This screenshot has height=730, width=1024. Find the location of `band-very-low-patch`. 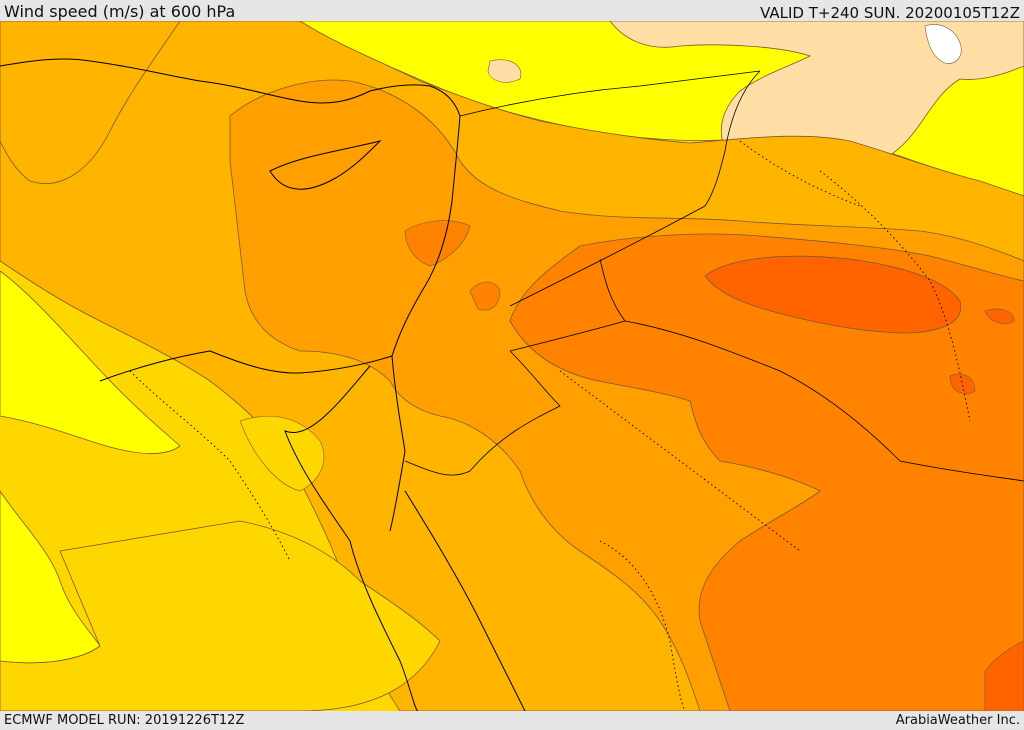

band-very-low-patch is located at coordinates (504, 71).